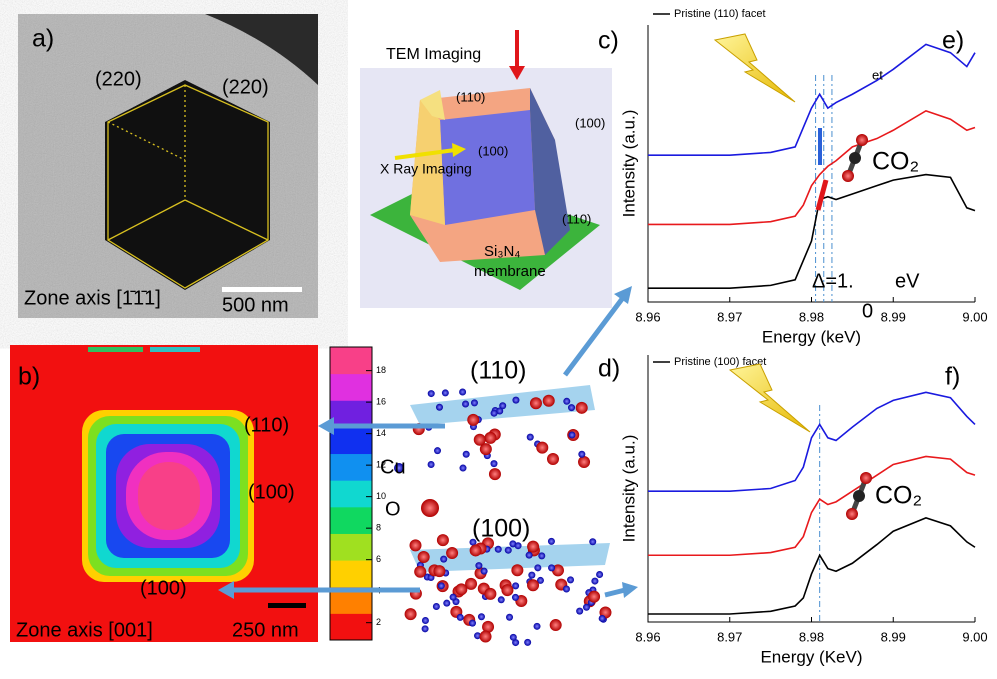 This screenshot has height=679, width=997. Describe the element at coordinates (92, 298) in the screenshot. I see `zone-axis: Zone axis [1̄1̄1]` at that location.